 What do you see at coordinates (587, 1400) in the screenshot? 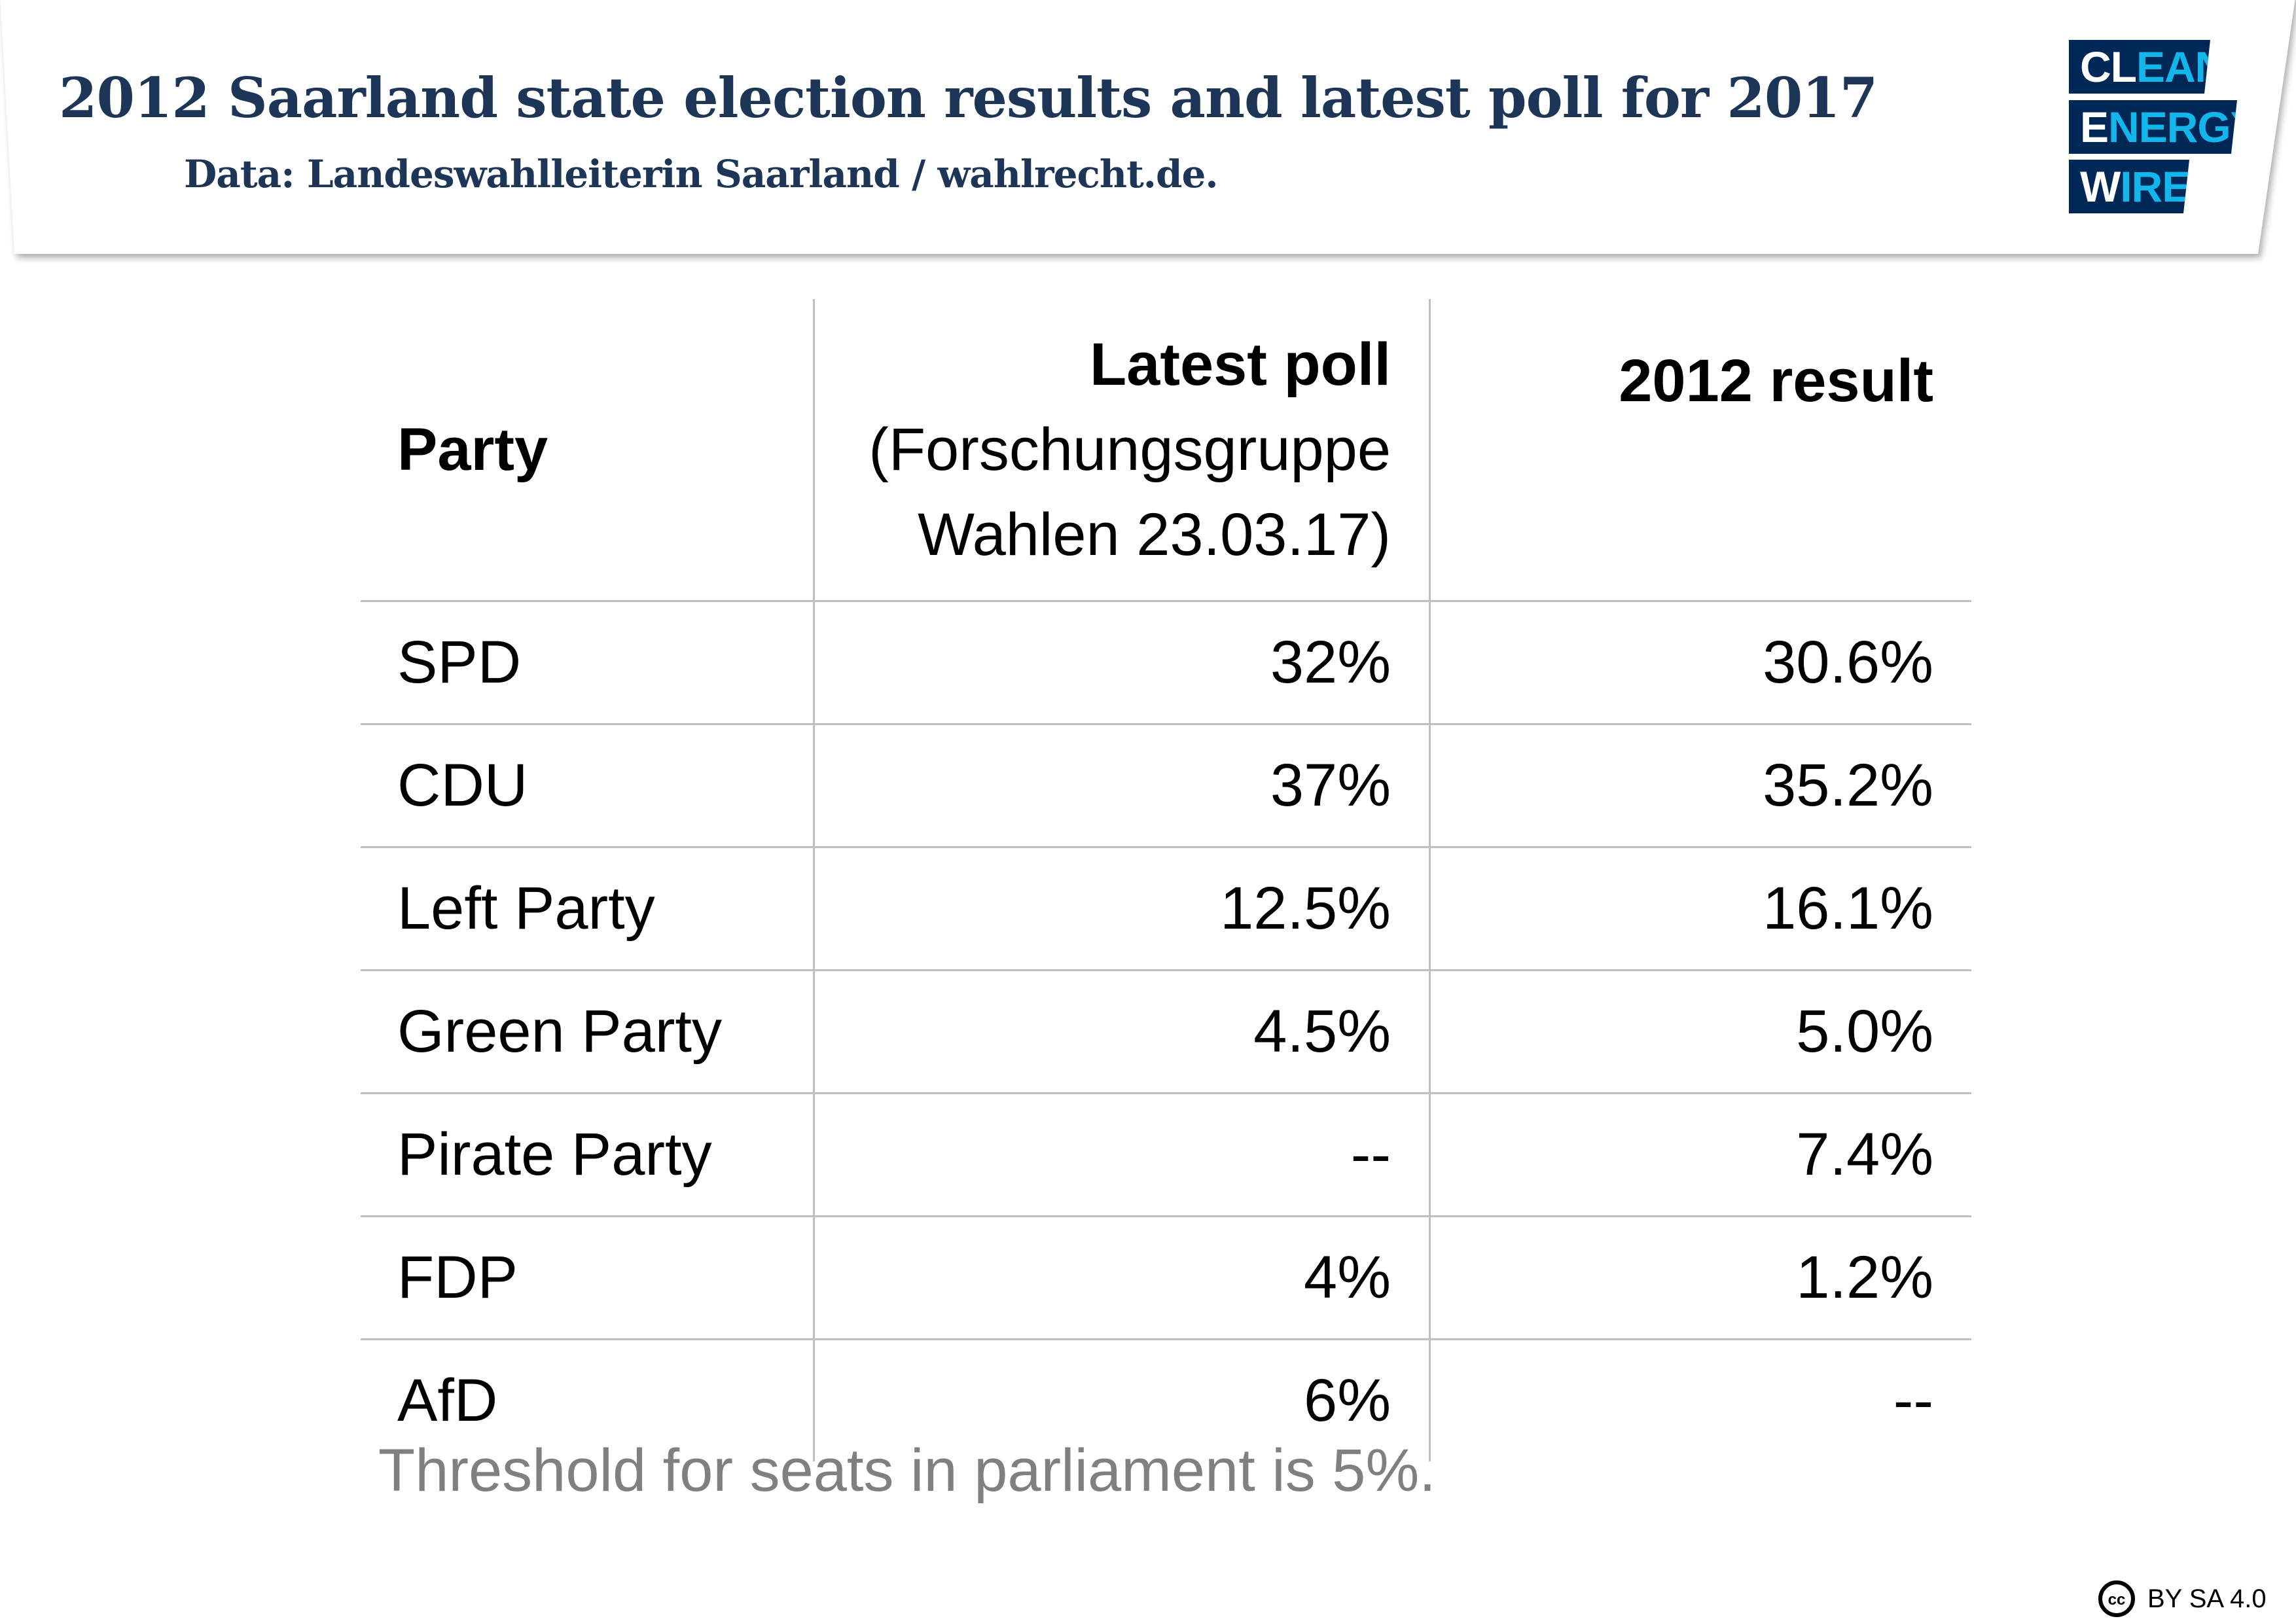
I see `party-cell: AfD` at bounding box center [587, 1400].